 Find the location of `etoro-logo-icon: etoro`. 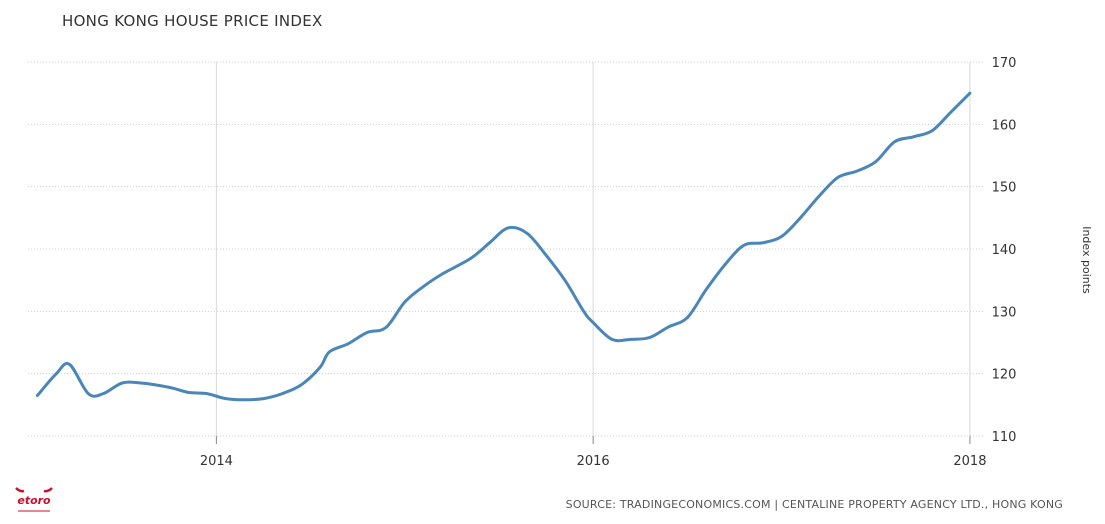

etoro-logo-icon: etoro is located at coordinates (34, 499).